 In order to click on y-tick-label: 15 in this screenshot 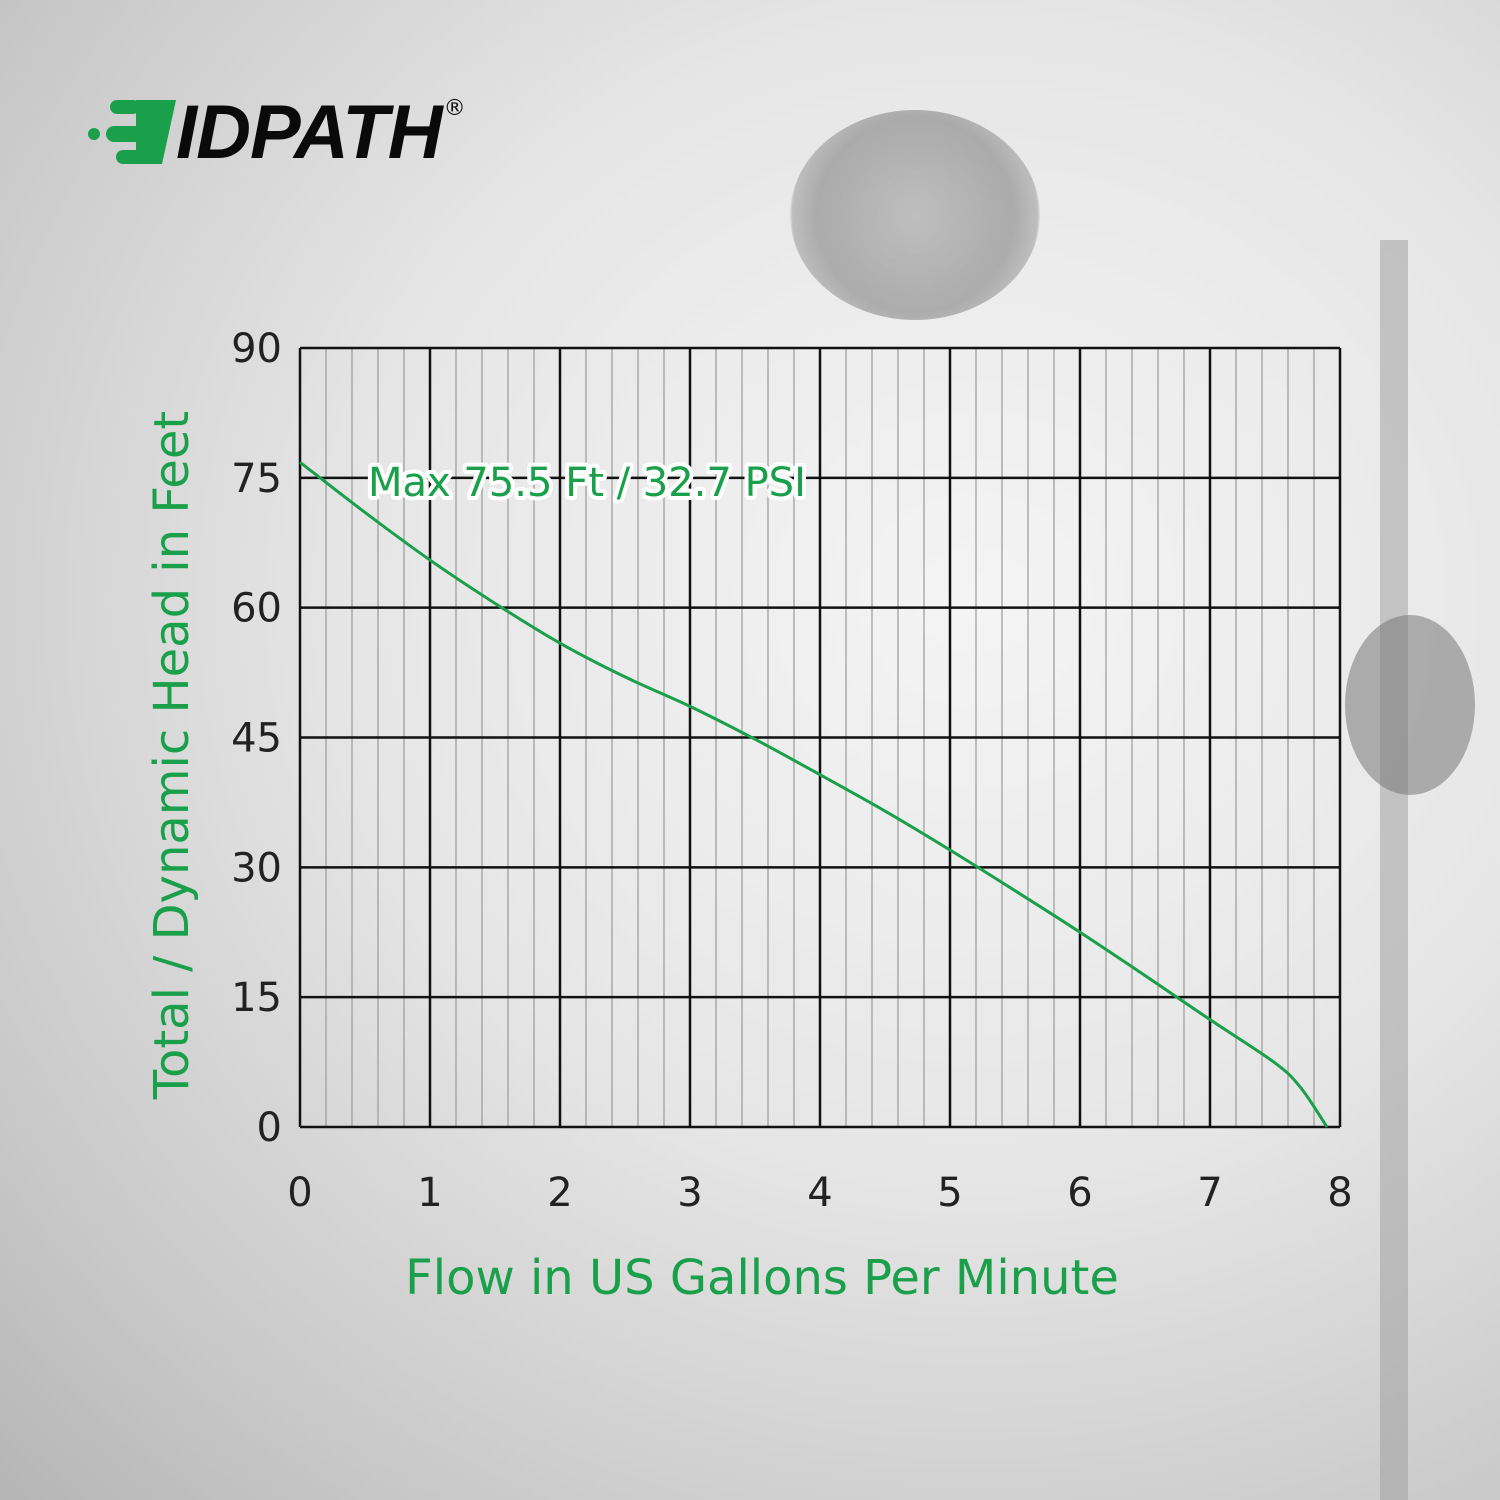, I will do `click(256, 998)`.